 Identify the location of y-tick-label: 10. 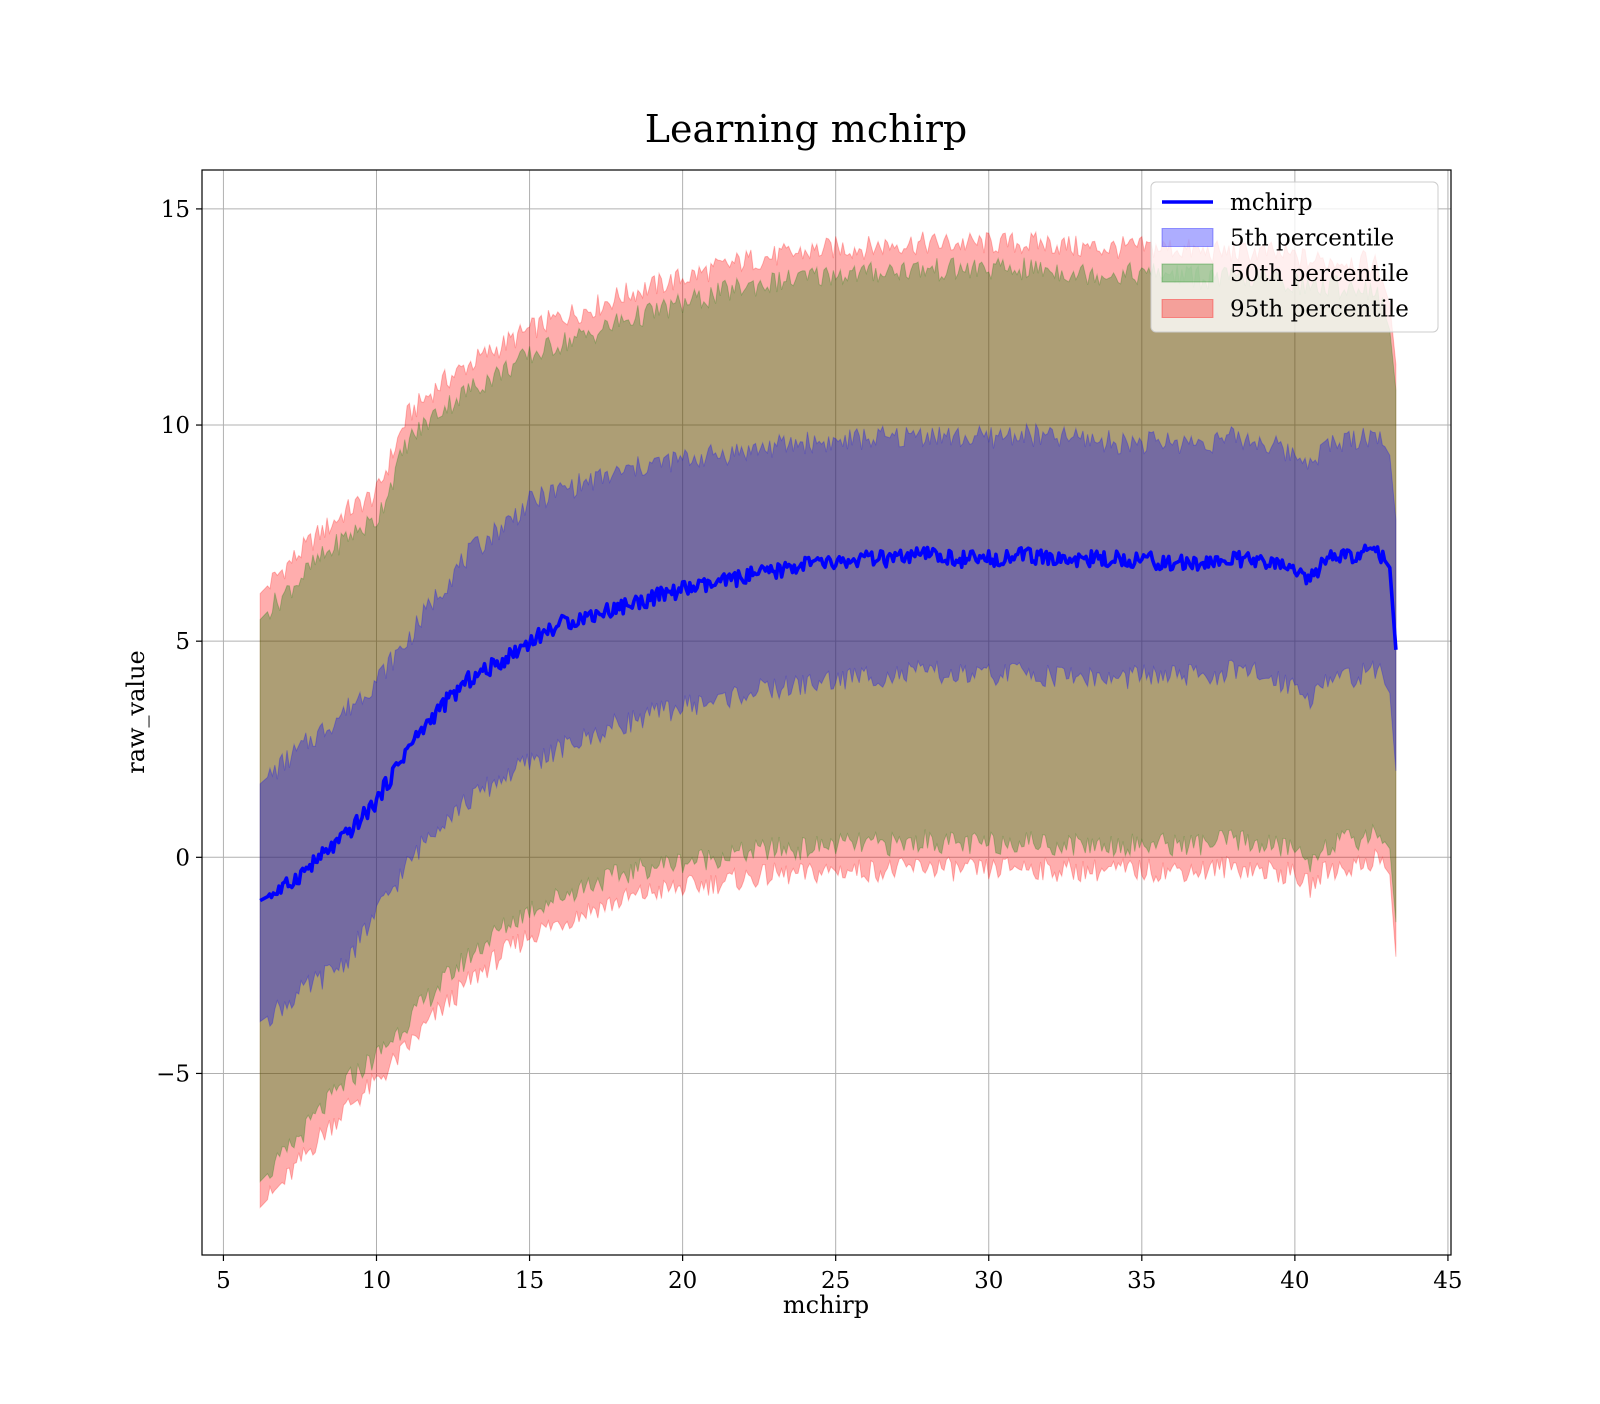
(175, 426).